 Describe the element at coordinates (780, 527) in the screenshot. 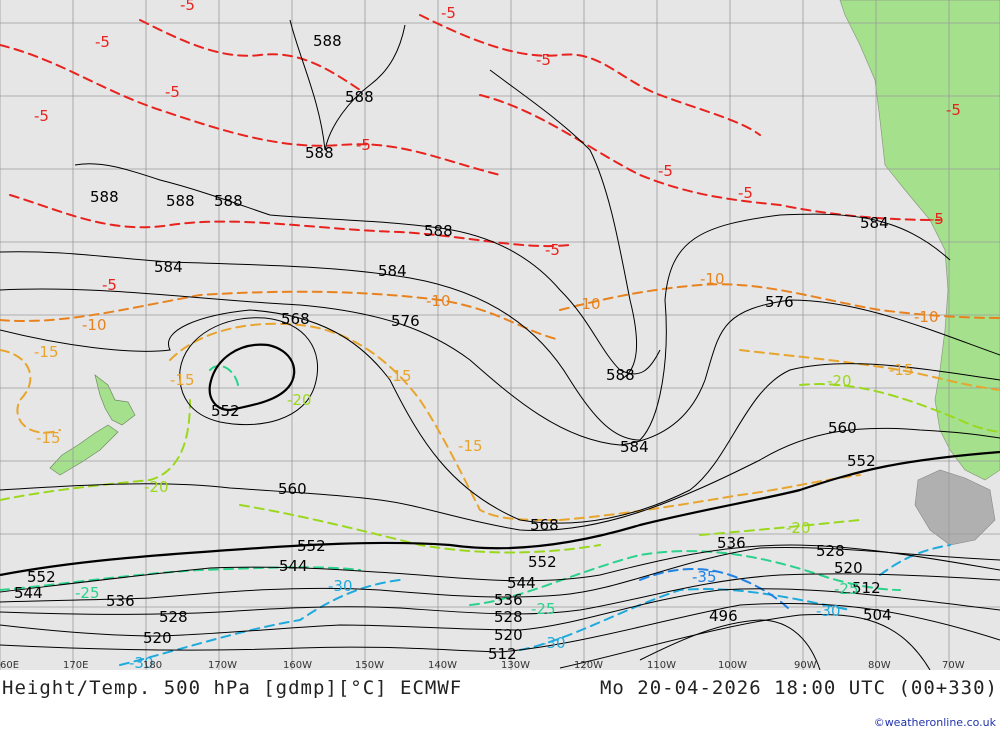

I see `isotherm-minus20-d` at that location.